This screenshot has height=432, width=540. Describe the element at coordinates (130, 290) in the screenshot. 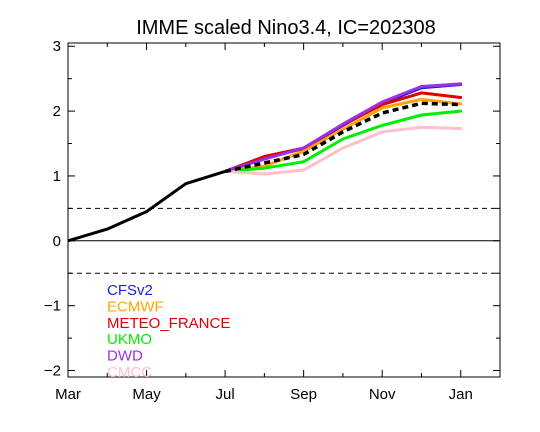

I see `legend-entry-cfsv2: CFSv2` at that location.